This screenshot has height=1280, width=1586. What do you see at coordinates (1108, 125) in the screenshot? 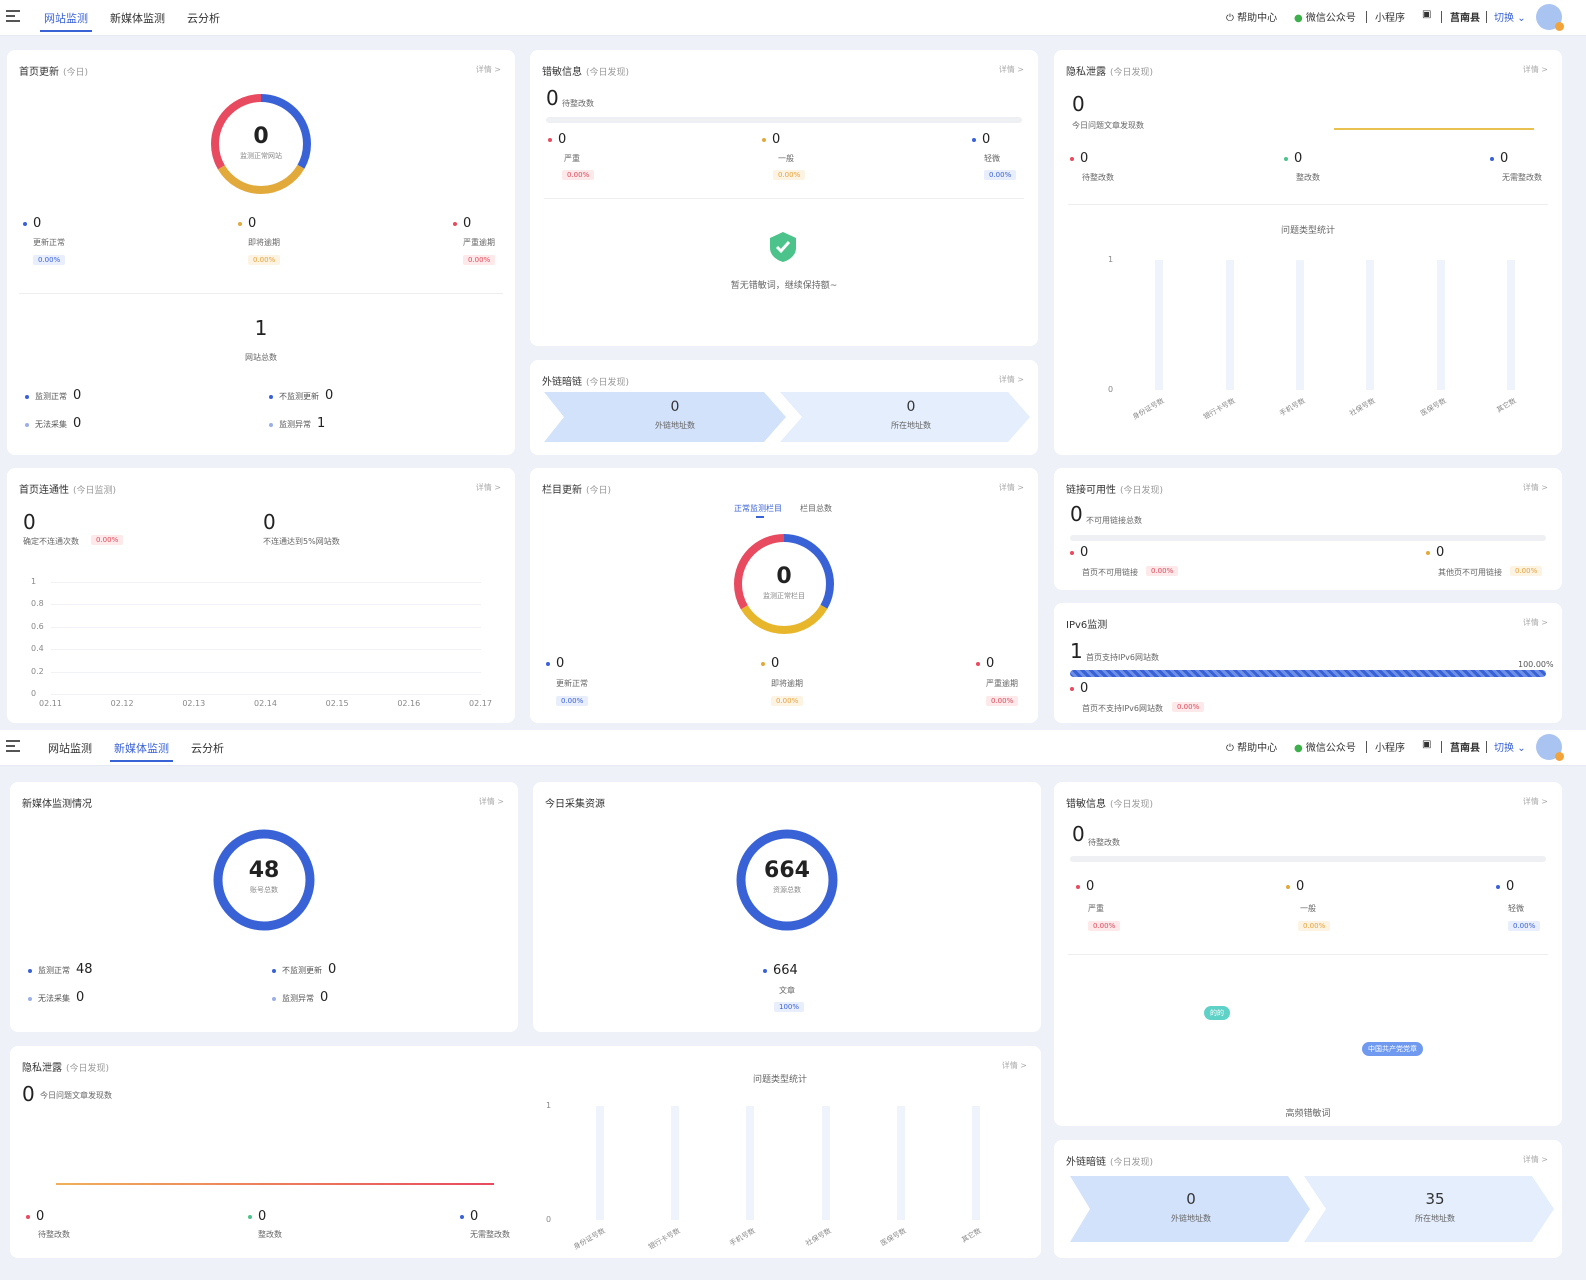
I see `main-label: 今日问题文章发现数` at bounding box center [1108, 125].